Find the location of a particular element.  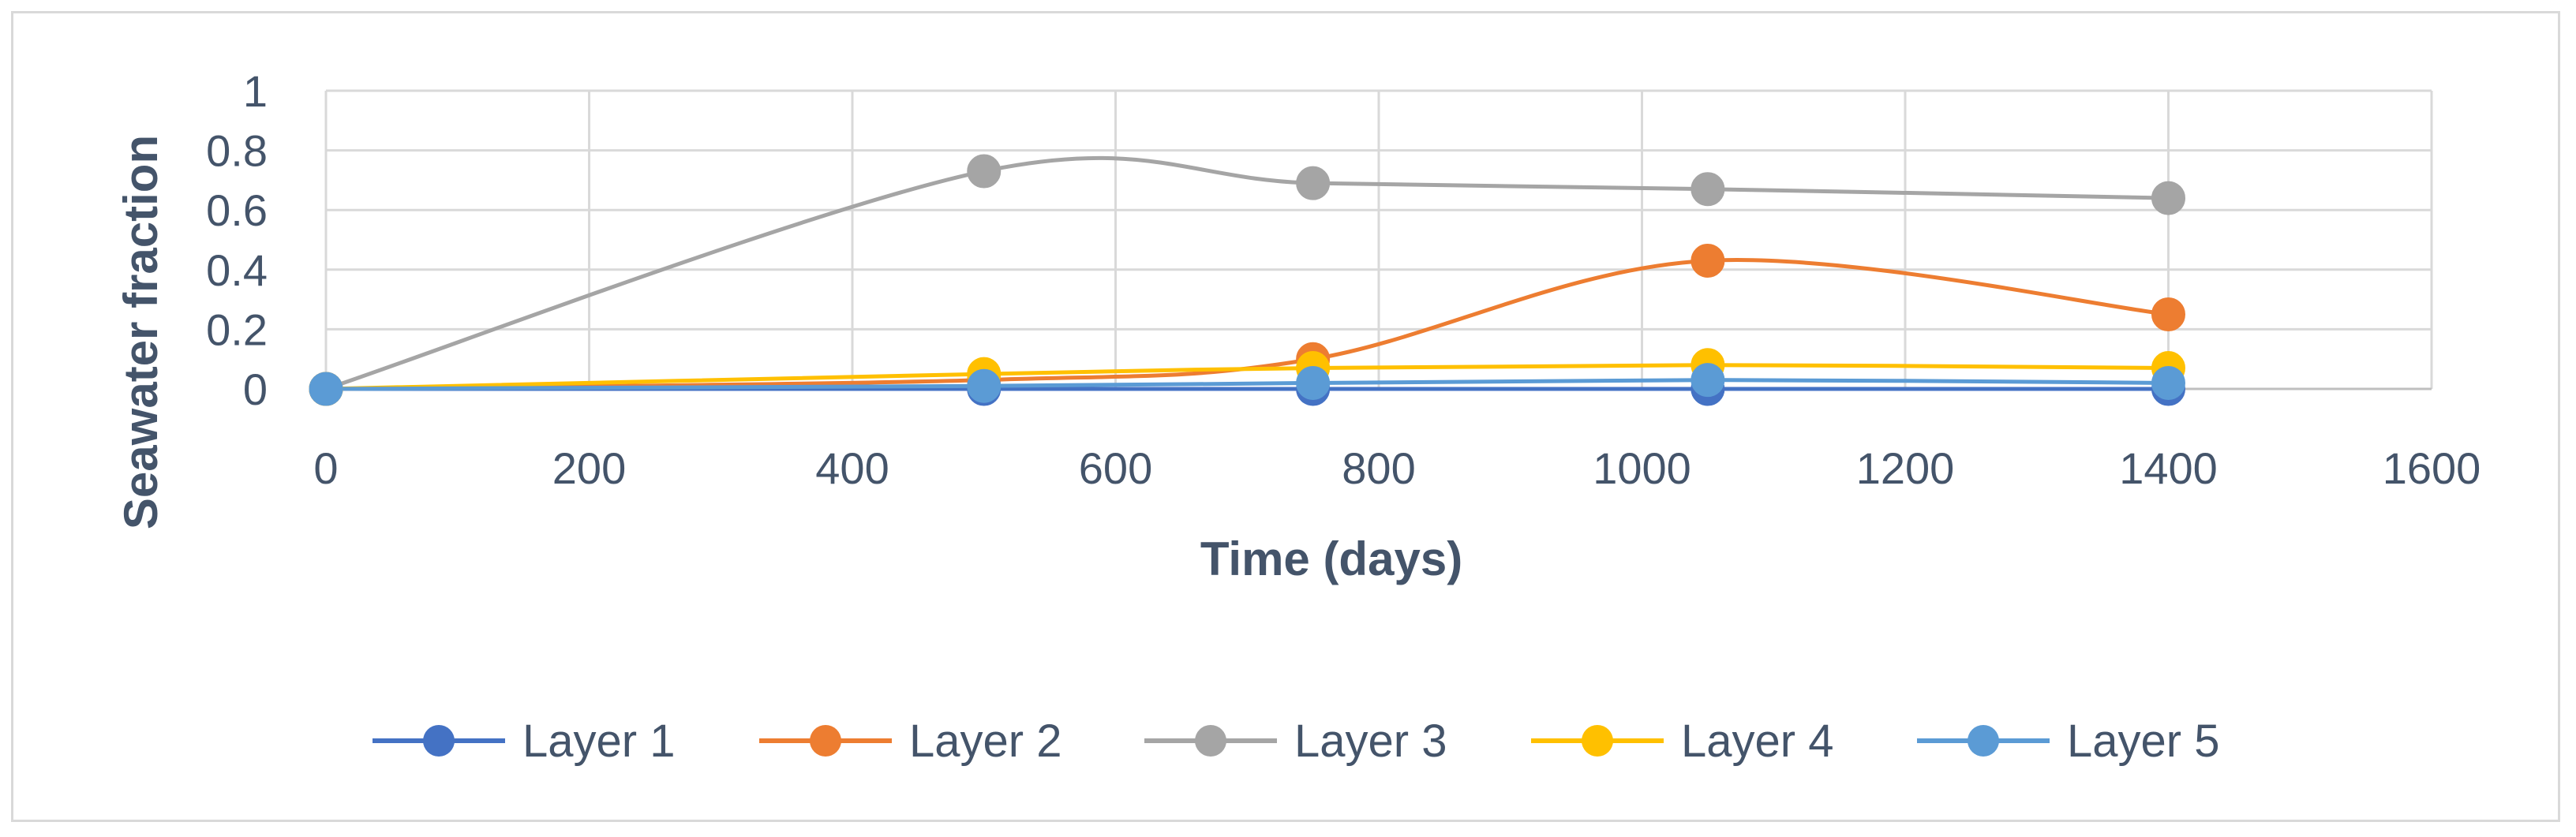

legend-label: Layer 2 is located at coordinates (985, 741).